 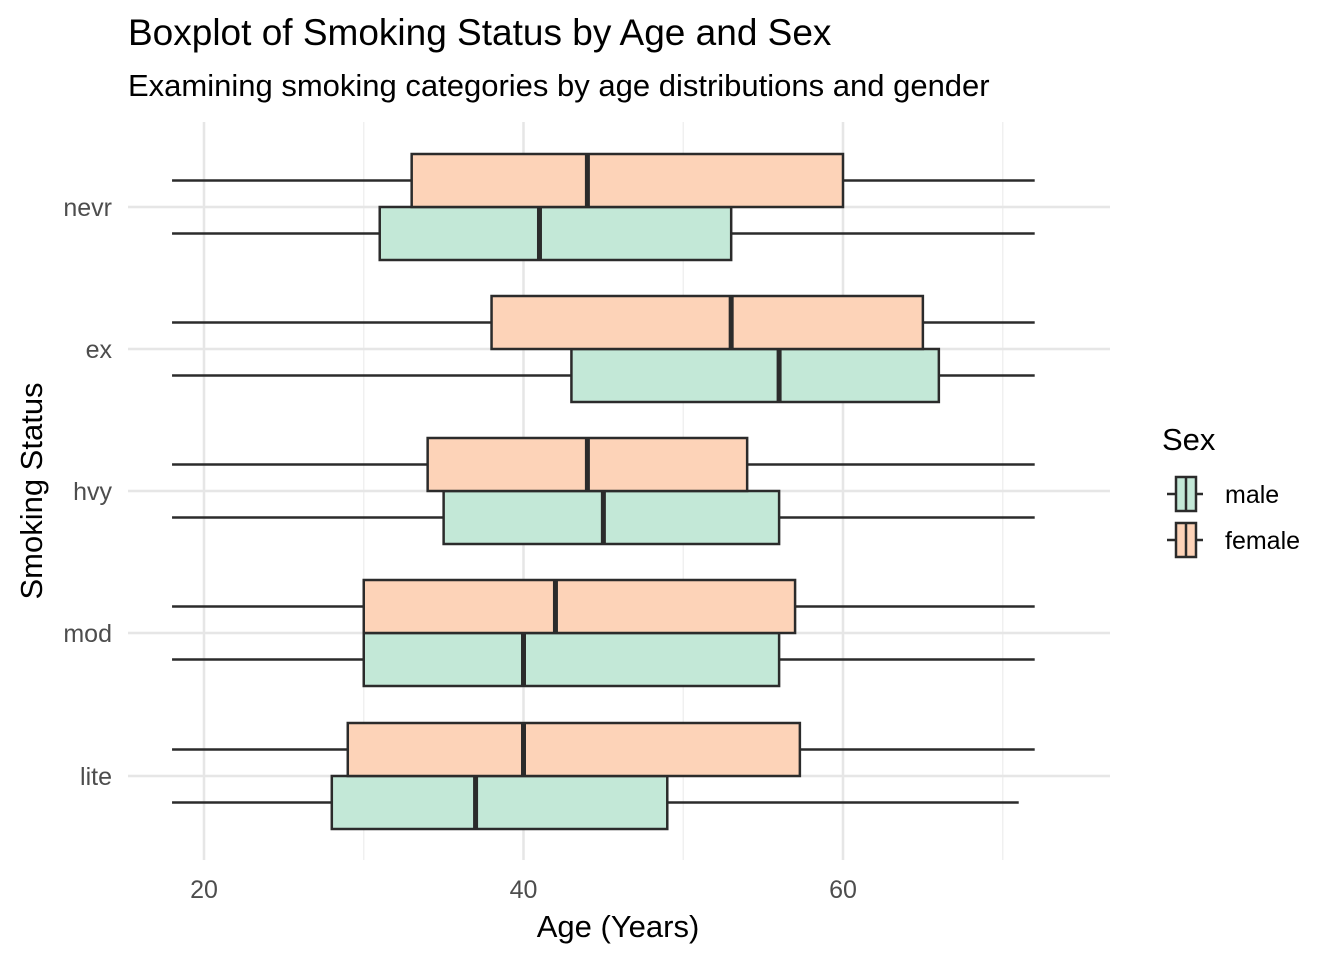 What do you see at coordinates (99, 350) in the screenshot?
I see `y-tick-label-ex: ex` at bounding box center [99, 350].